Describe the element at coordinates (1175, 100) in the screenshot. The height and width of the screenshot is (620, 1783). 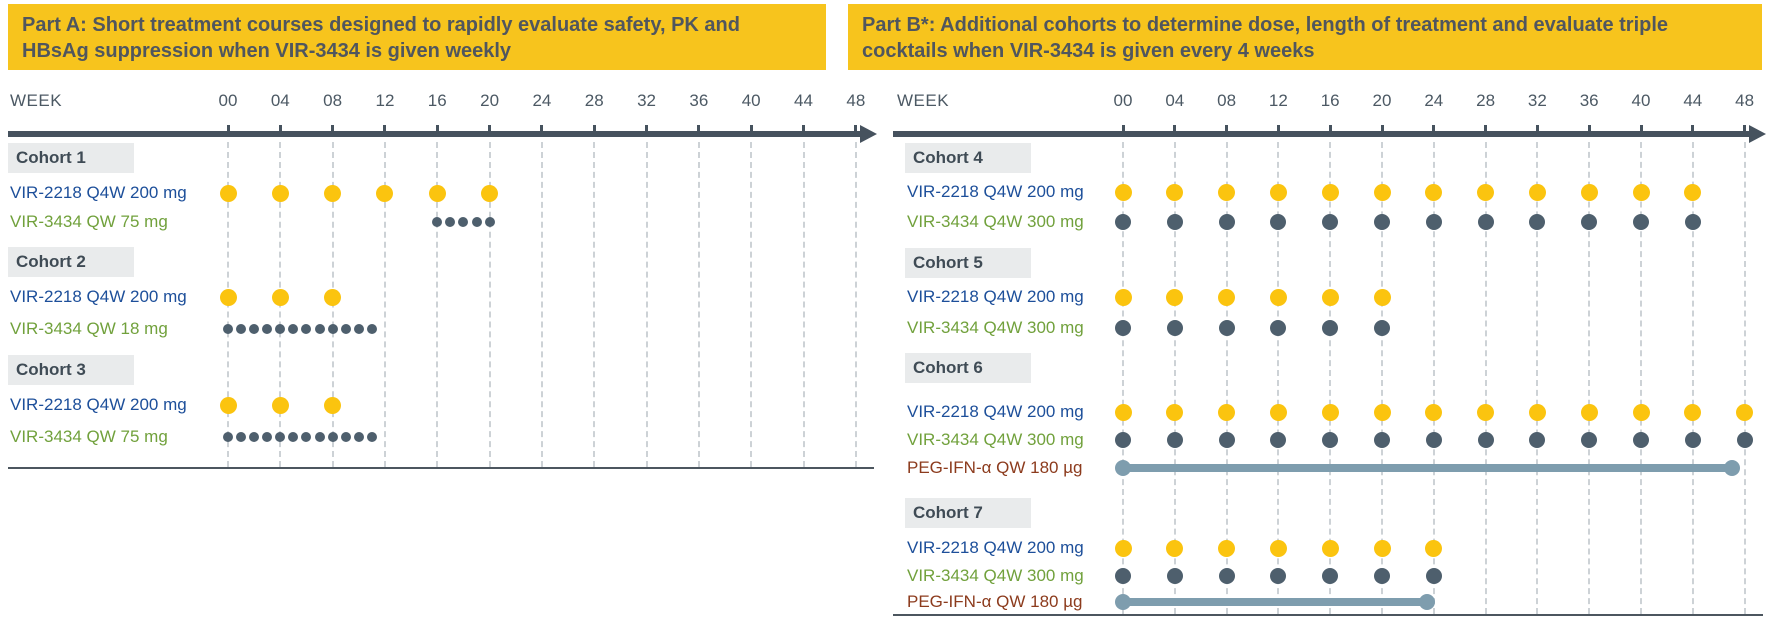
I see `week-tick-label: 04` at that location.